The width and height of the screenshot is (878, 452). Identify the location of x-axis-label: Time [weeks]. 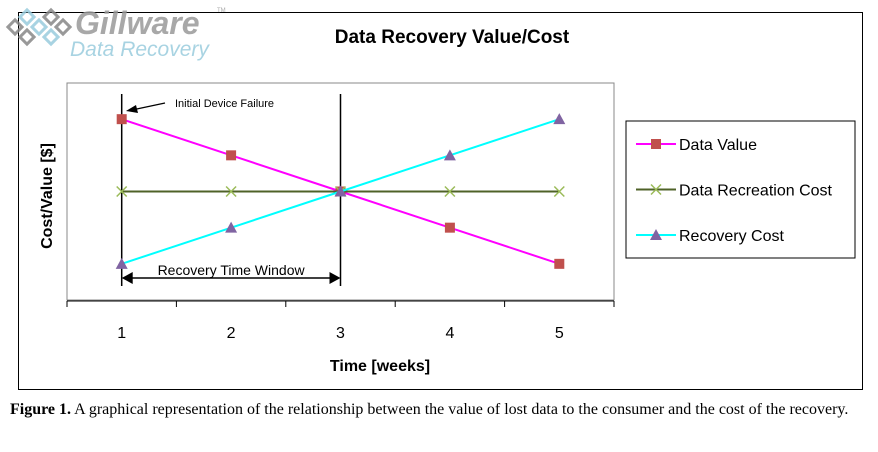
(380, 366).